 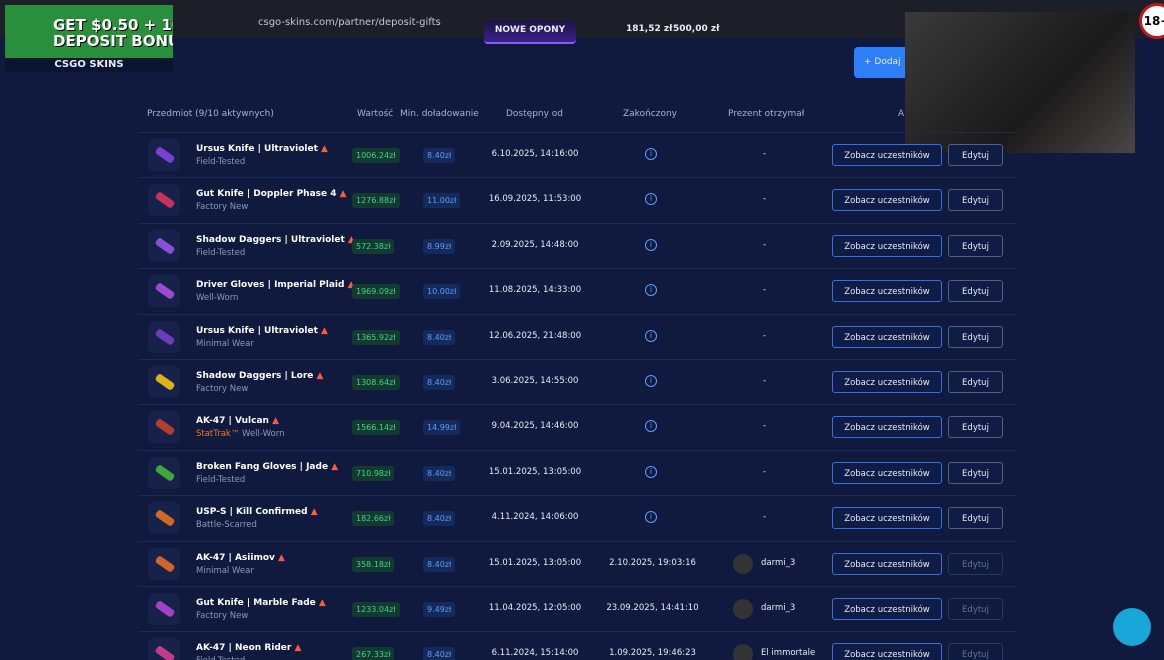 I want to click on promo-tab: NOWE OPONY, so click(x=530, y=32).